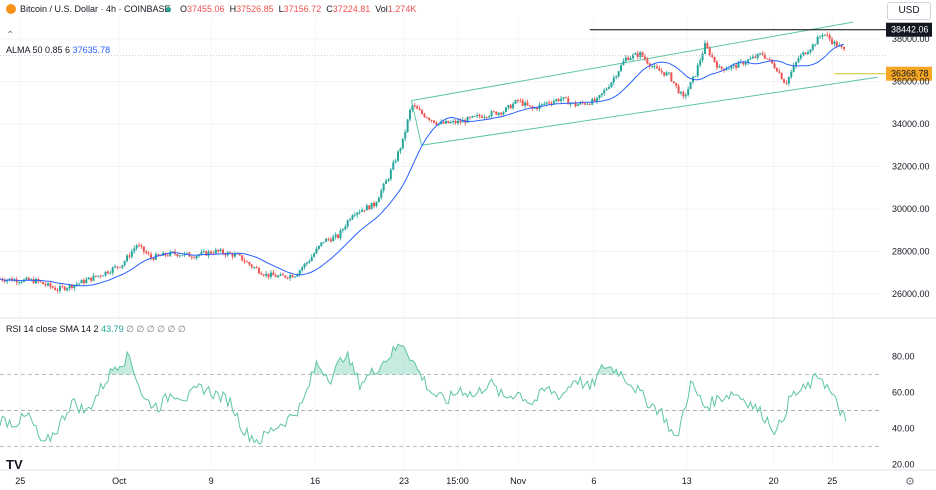  Describe the element at coordinates (910, 482) in the screenshot. I see `settings-gear-icon: ⚙` at that location.